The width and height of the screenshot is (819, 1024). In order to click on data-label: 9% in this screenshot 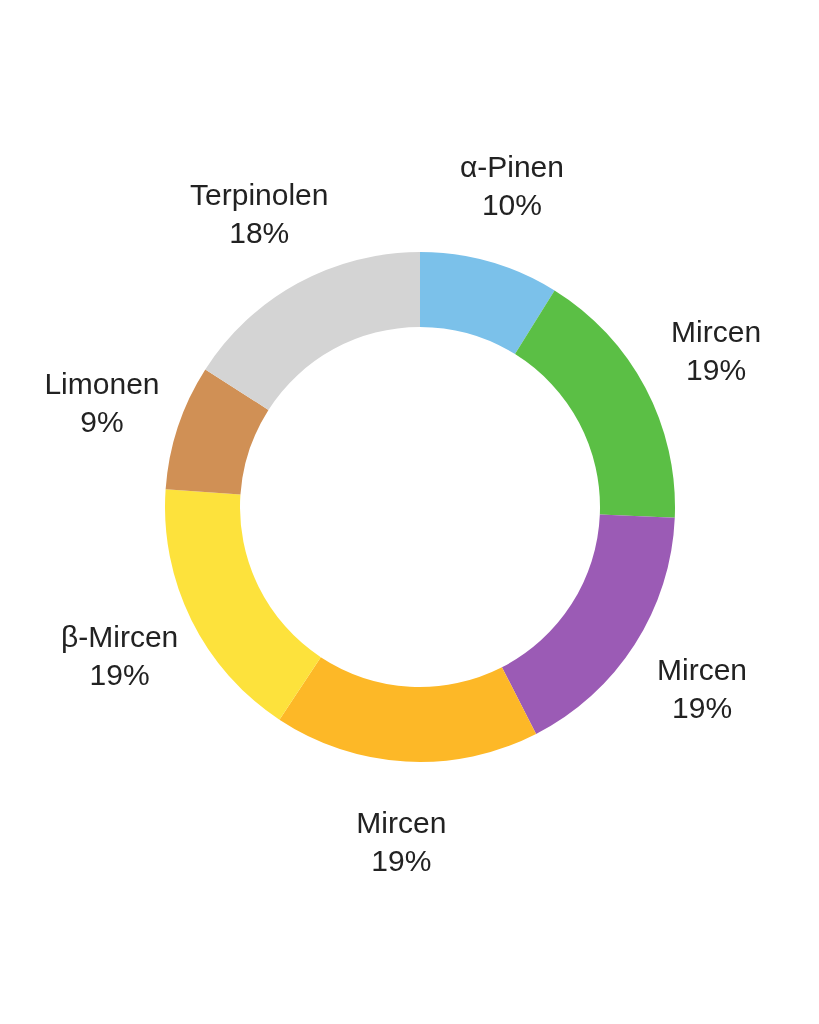, I will do `click(102, 421)`.